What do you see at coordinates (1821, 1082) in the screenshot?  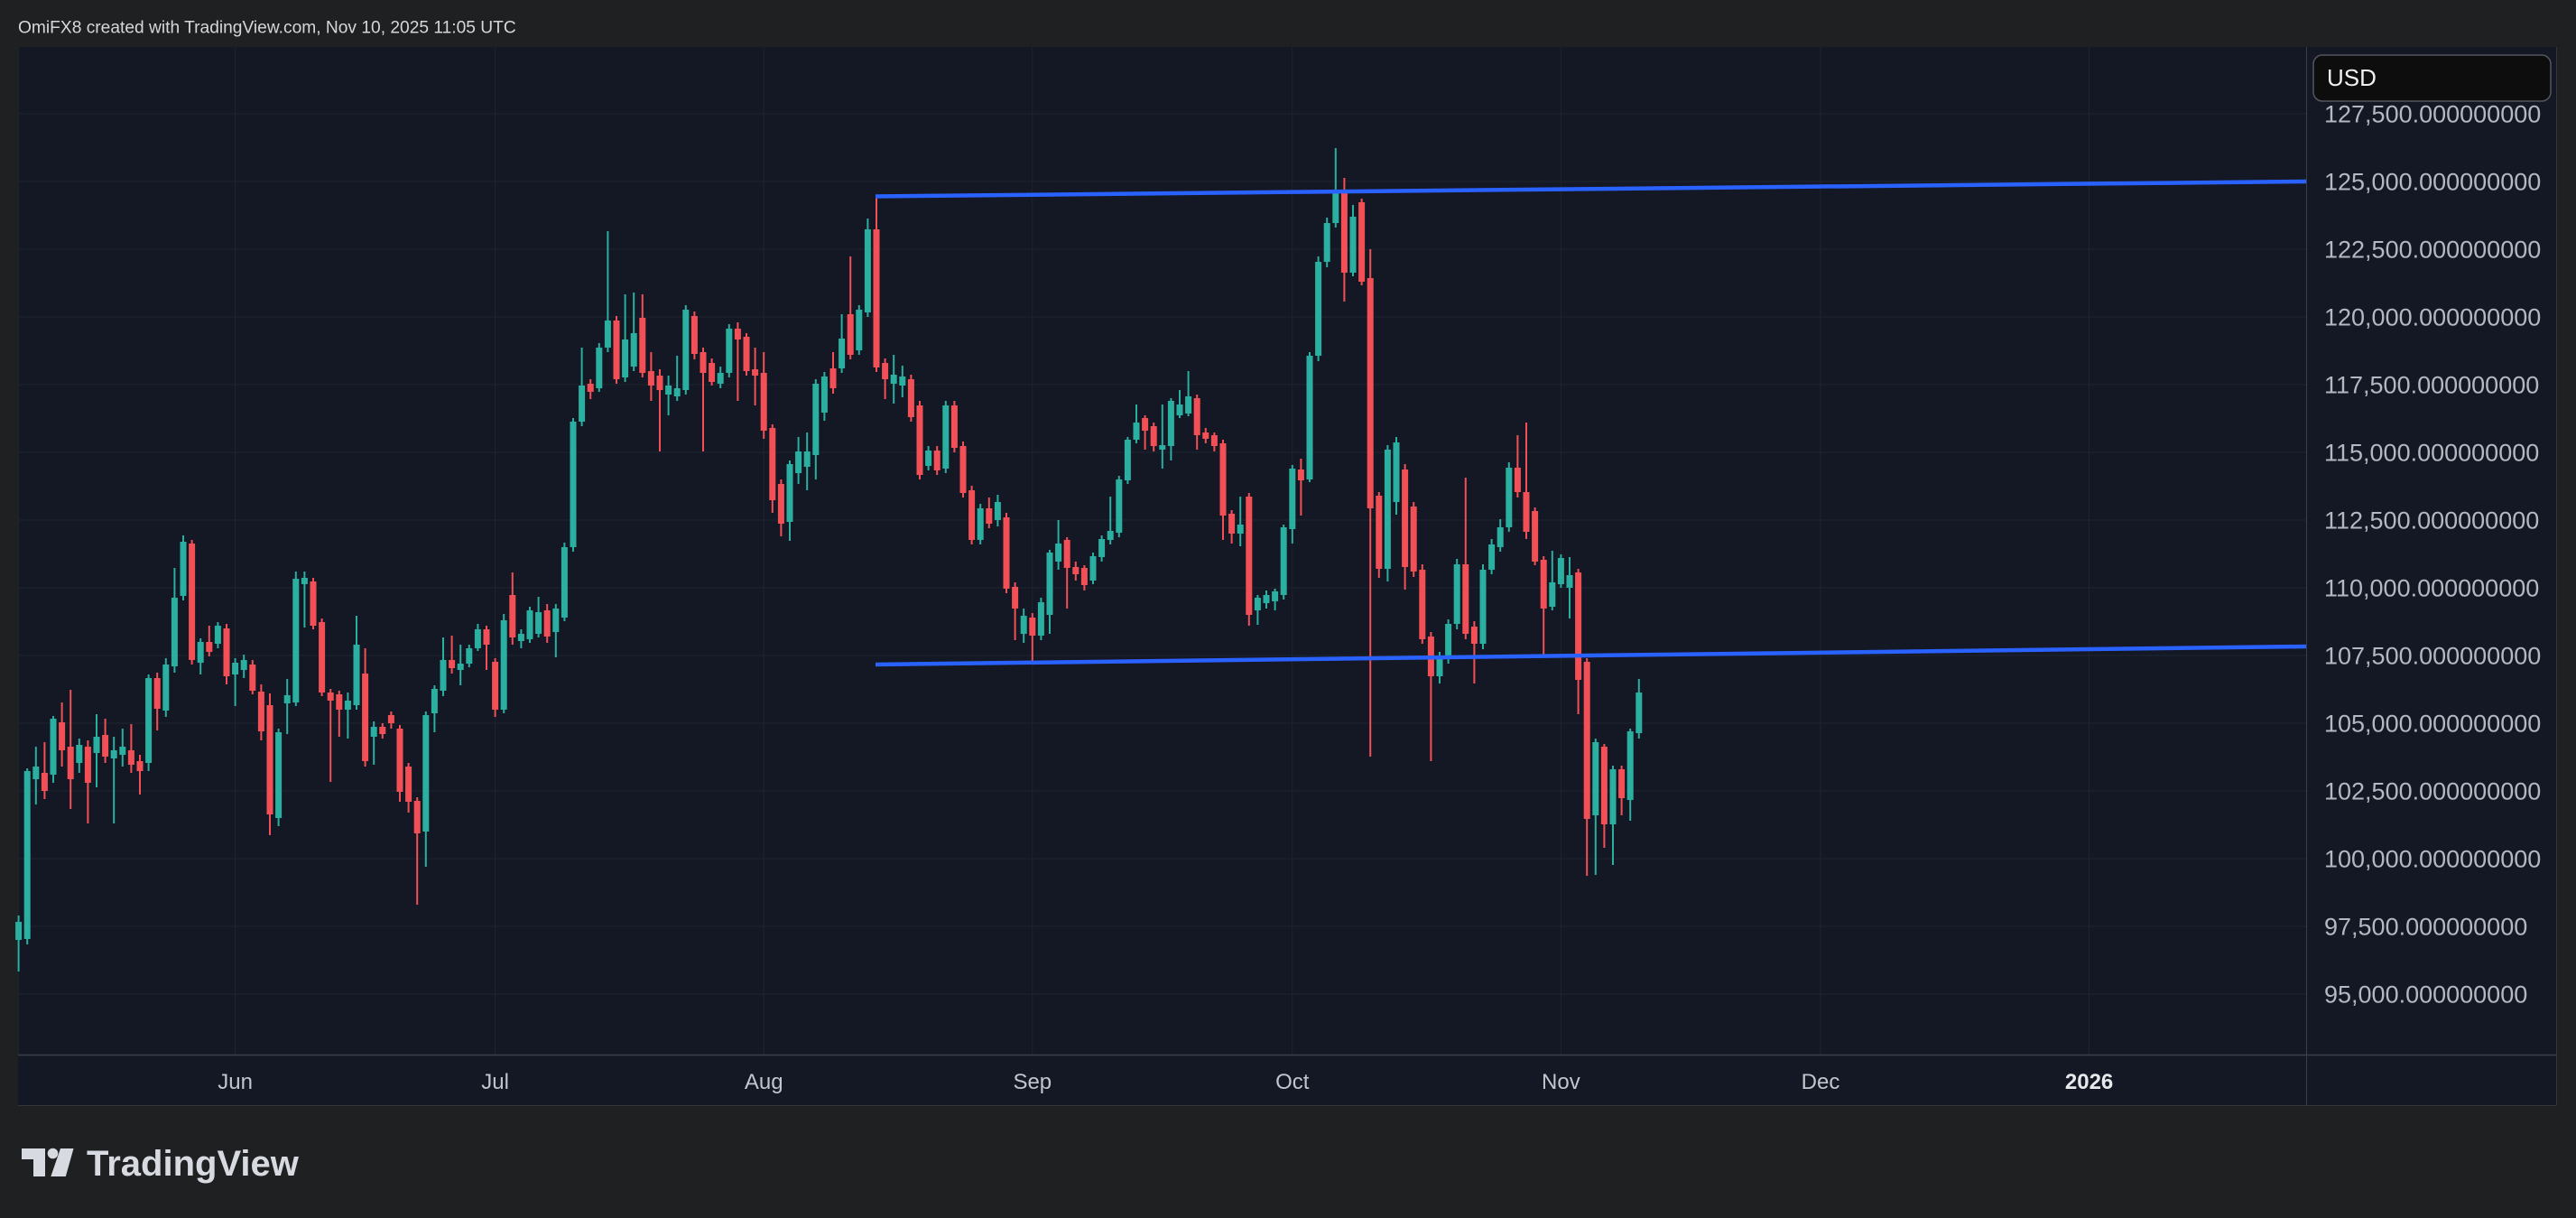 I see `svg-text: Dec` at bounding box center [1821, 1082].